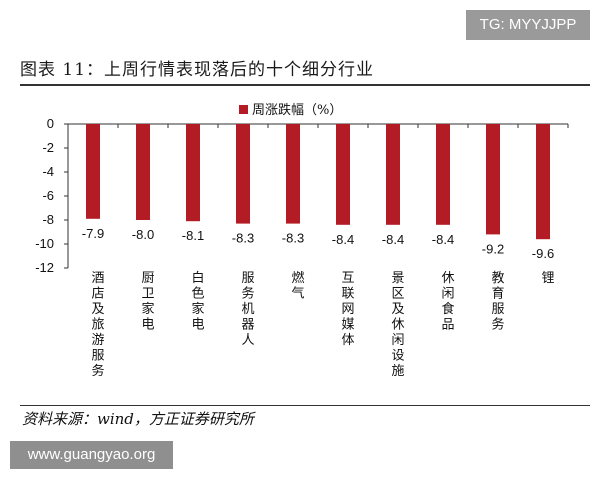  What do you see at coordinates (197, 301) in the screenshot?
I see `category-label: 白色家电` at bounding box center [197, 301].